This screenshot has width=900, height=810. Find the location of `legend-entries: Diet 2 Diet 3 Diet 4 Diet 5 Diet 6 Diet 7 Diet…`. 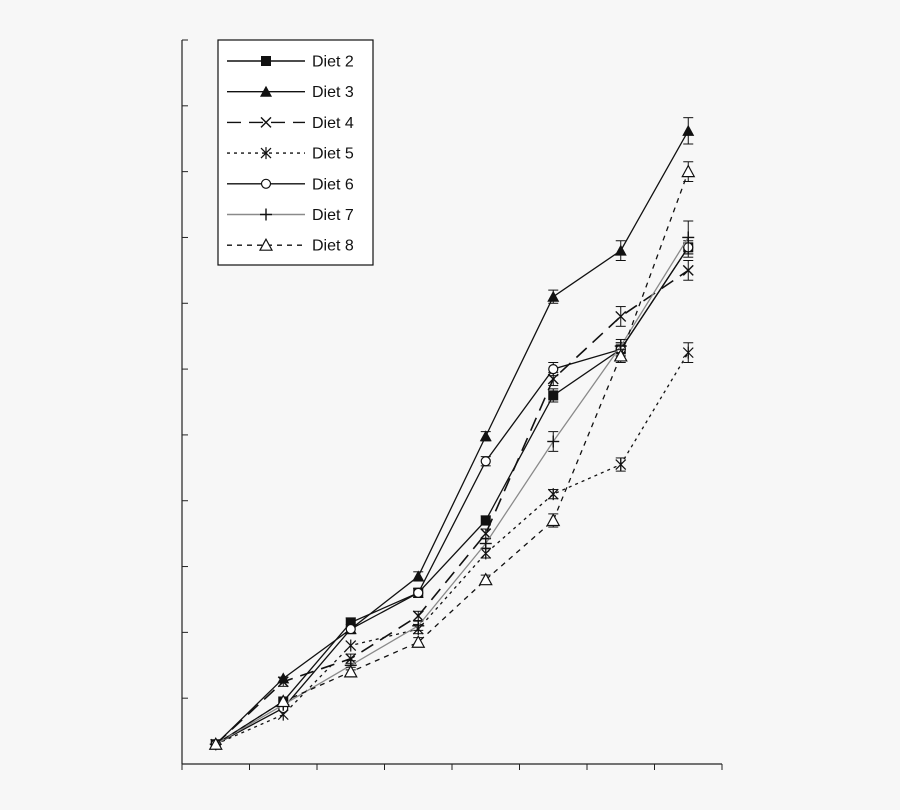

legend-entries: Diet 2 Diet 3 Diet 4 Diet 5 Diet 6 Diet 7 Diet… is located at coordinates (290, 154).